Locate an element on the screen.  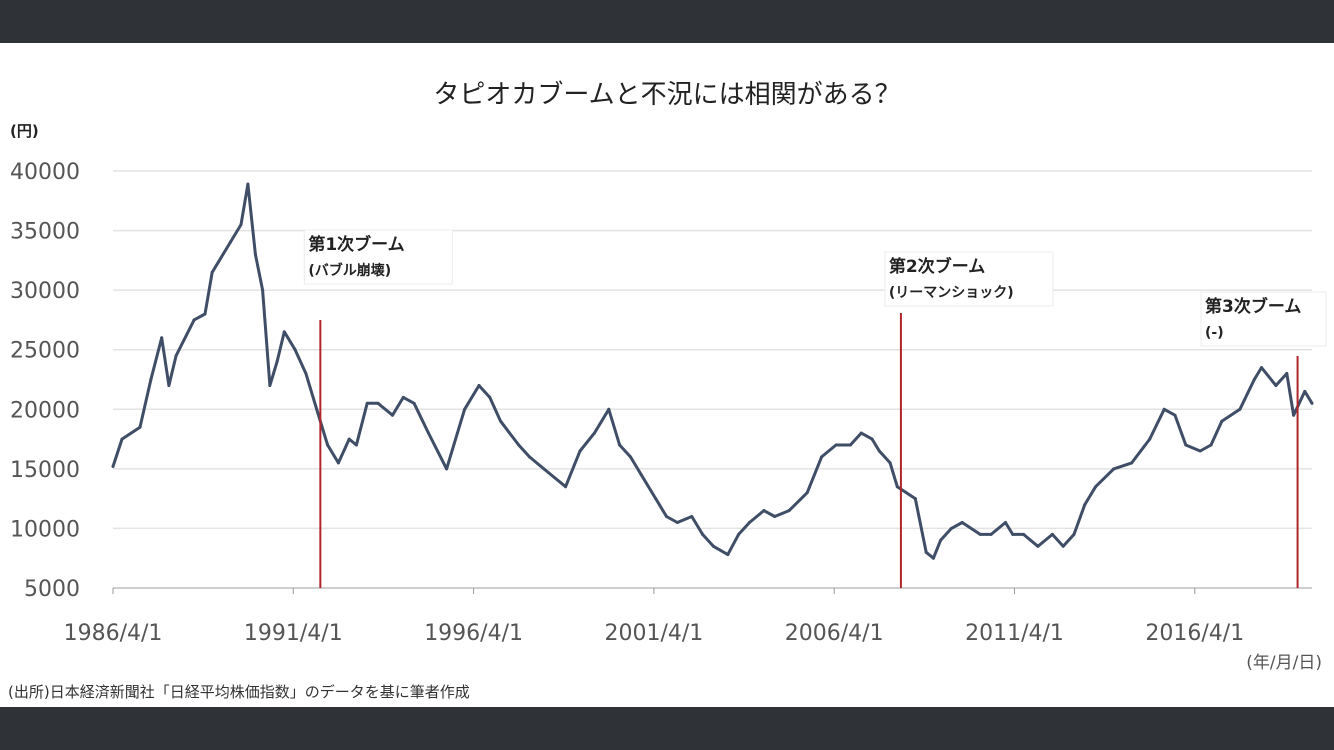
x-tick-label: 2001/4/1 is located at coordinates (653, 633).